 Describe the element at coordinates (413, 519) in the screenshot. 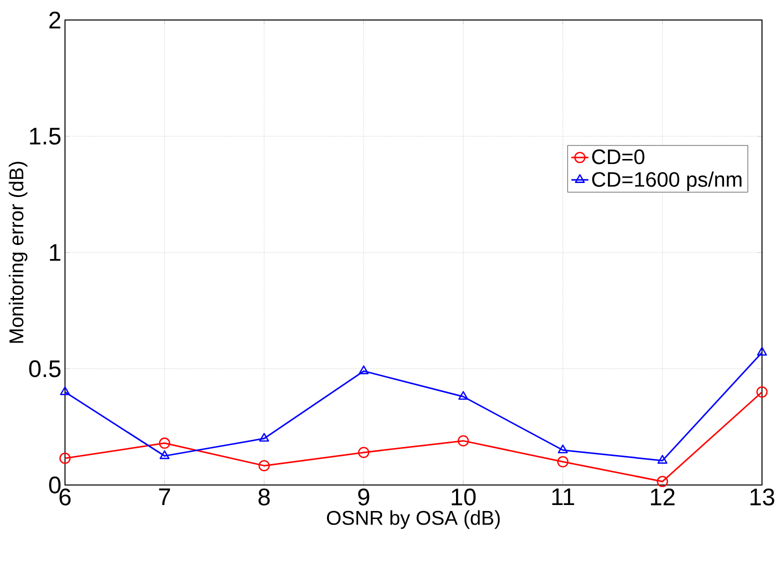

I see `x-axis-title: OSNR by OSA (dB)` at that location.